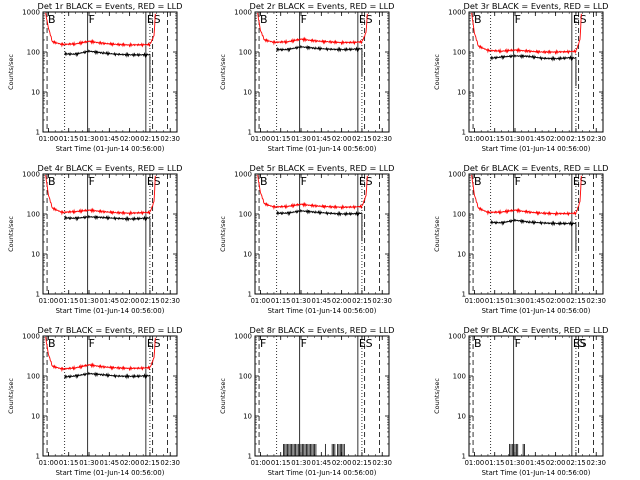 The image size is (640, 480). I want to click on panel-title: Det 5r BLACK = Events, RED = LLD, so click(322, 168).